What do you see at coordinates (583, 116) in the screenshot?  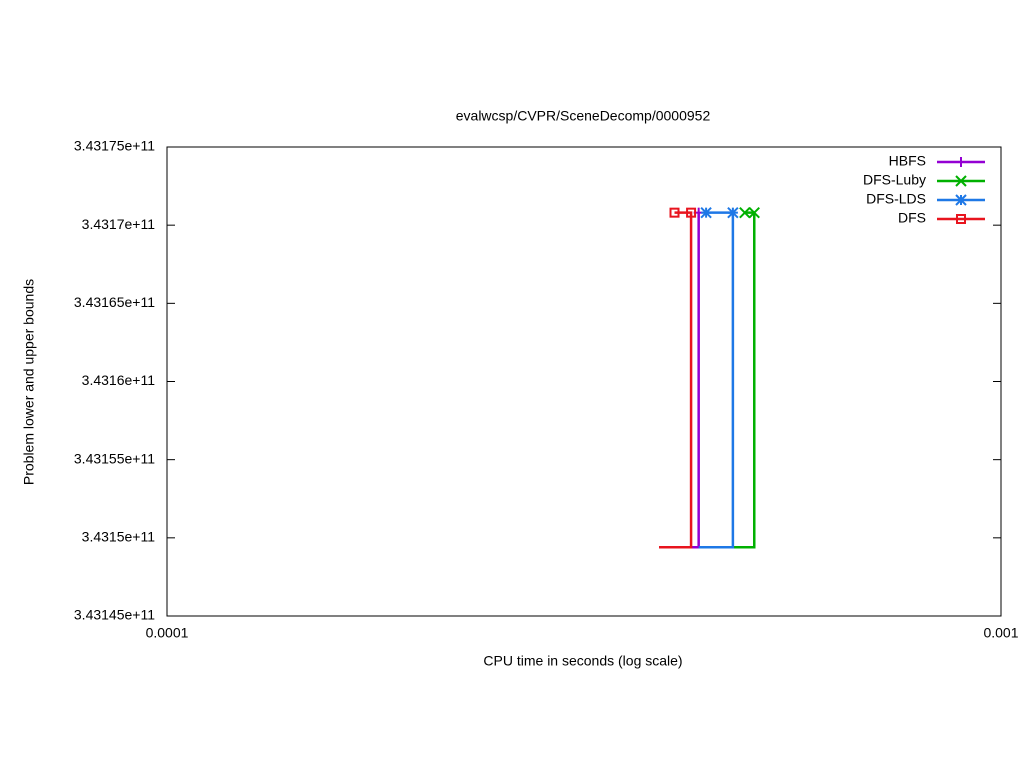 I see `chart-title: evalwcsp/CVPR/SceneDecomp/0000952` at bounding box center [583, 116].